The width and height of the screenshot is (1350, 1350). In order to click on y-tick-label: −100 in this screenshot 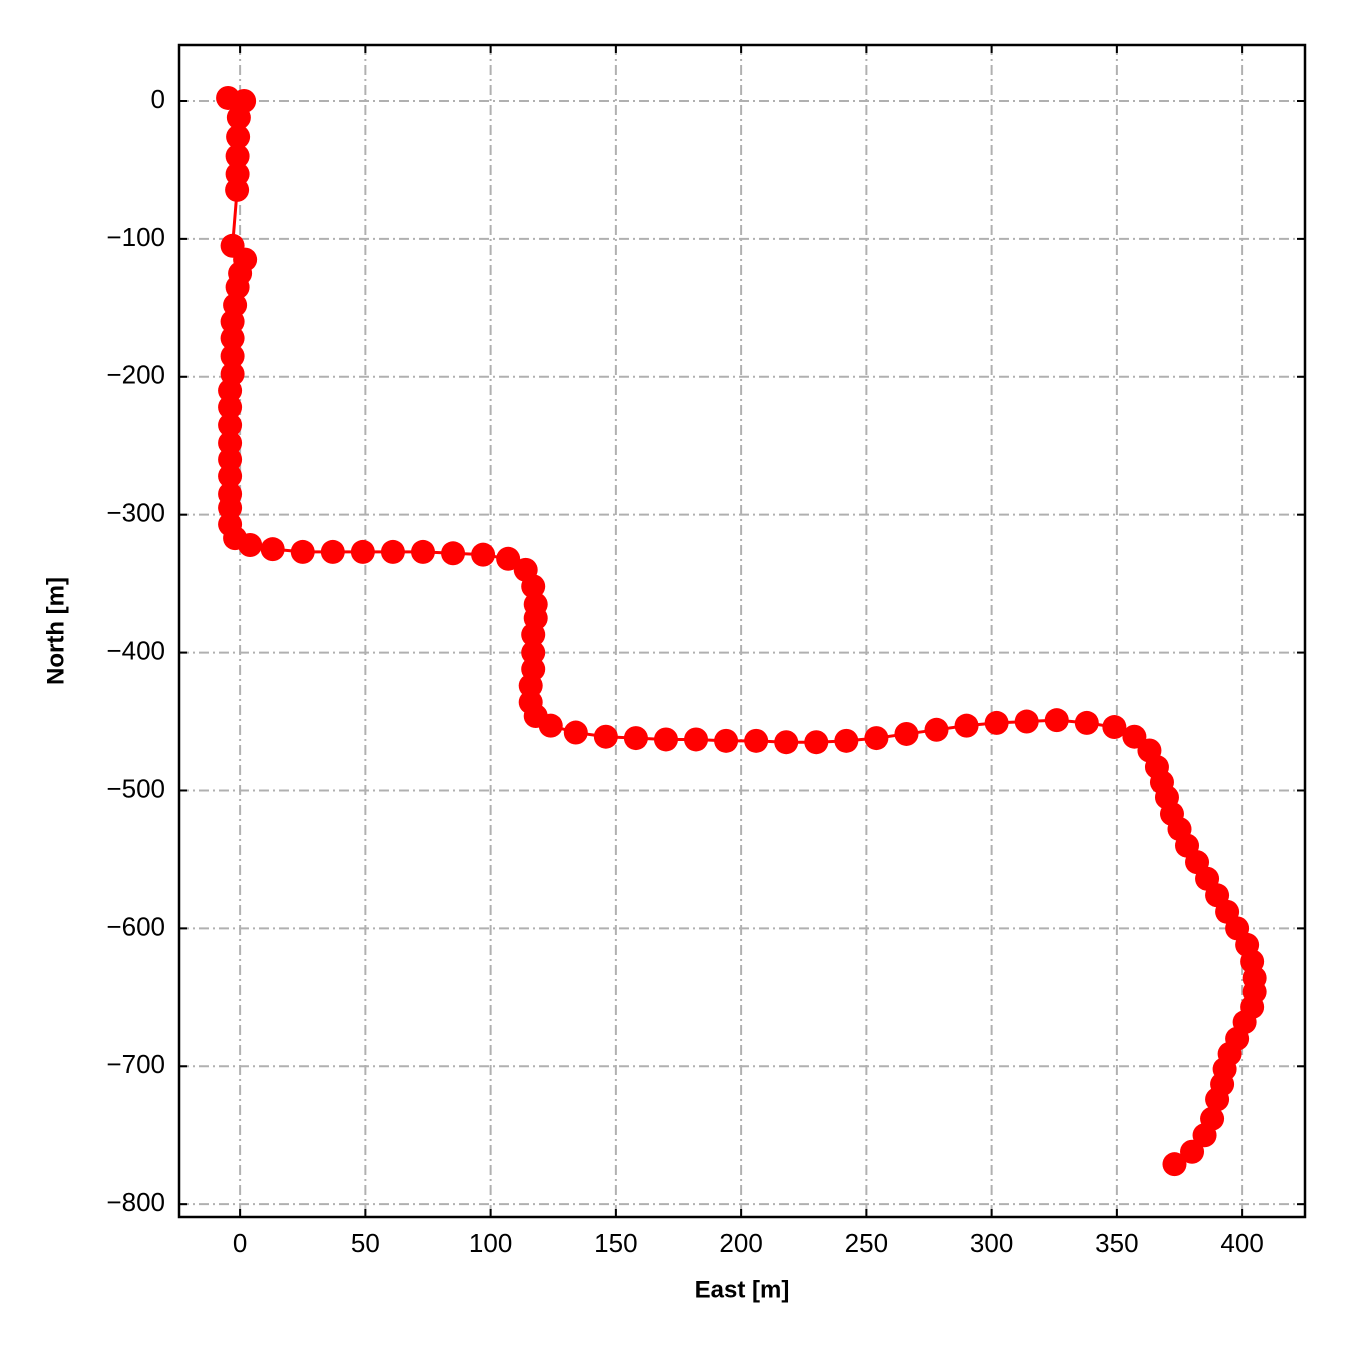, I will do `click(135, 237)`.